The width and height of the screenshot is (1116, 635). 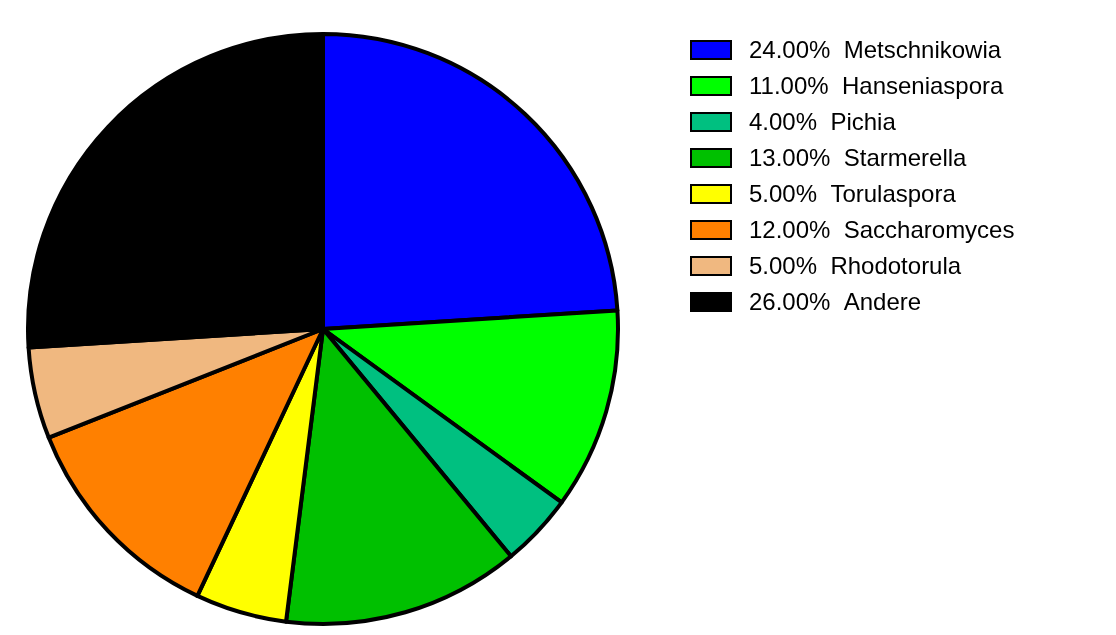 What do you see at coordinates (823, 121) in the screenshot?
I see `legend-label: 4.00% Pichia` at bounding box center [823, 121].